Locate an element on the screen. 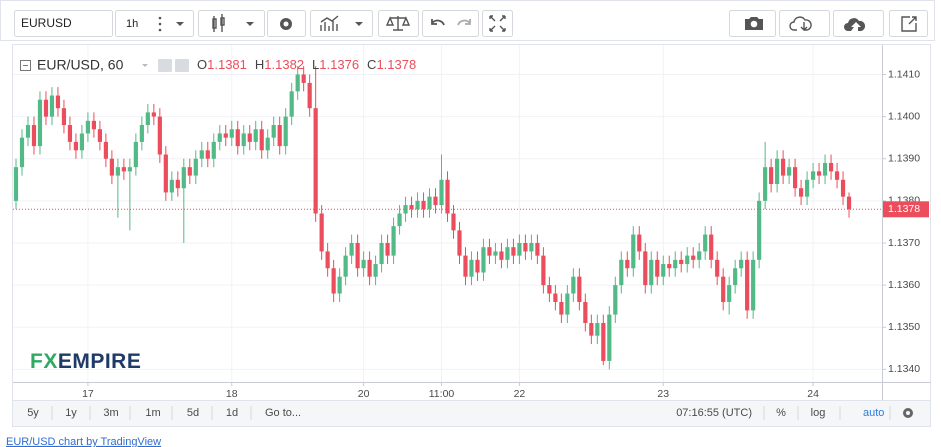 Image resolution: width=941 pixels, height=447 pixels. log-scale: log is located at coordinates (818, 413).